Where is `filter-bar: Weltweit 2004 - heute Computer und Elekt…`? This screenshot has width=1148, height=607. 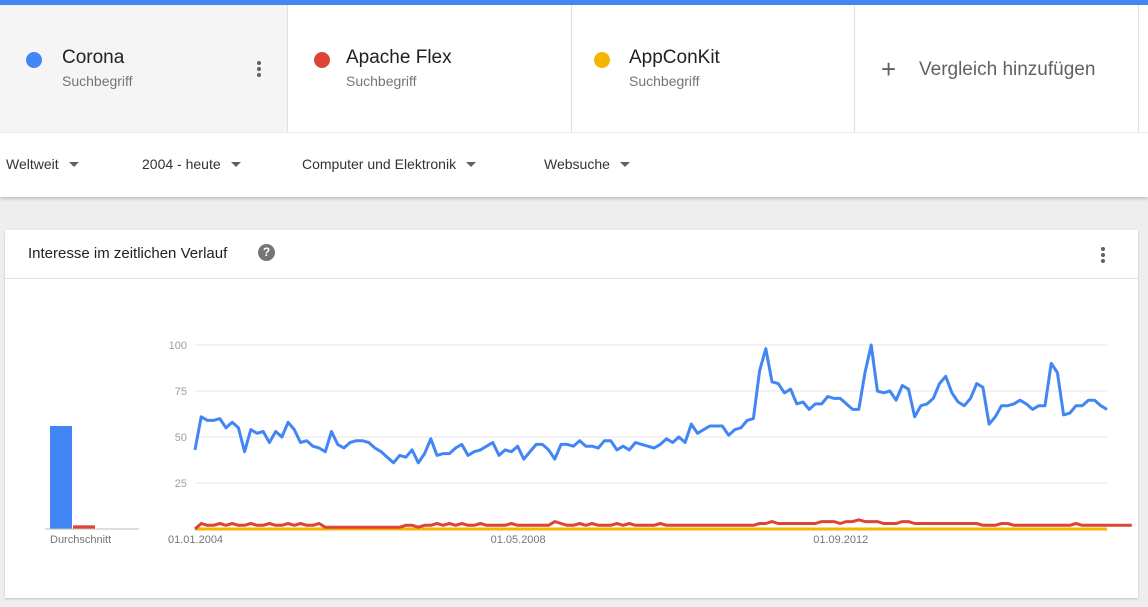
filter-bar: Weltweit 2004 - heute Computer und Elekt… is located at coordinates (574, 165).